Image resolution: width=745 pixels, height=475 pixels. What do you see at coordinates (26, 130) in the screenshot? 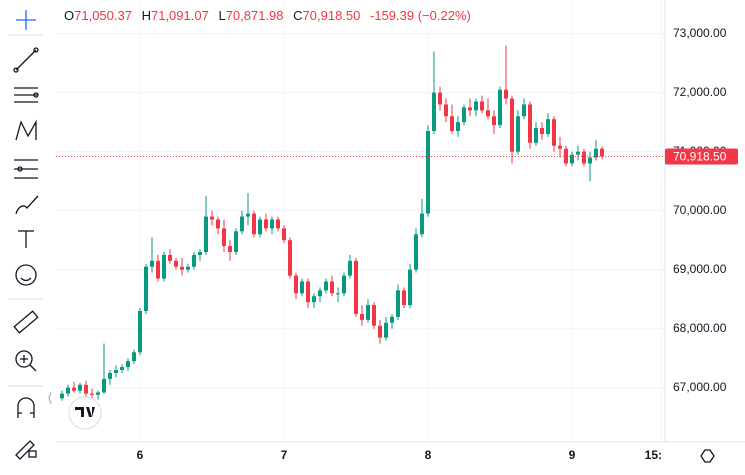
I see `pattern-tool` at bounding box center [26, 130].